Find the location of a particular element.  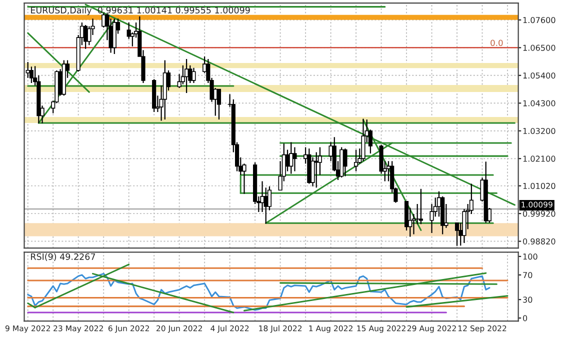

y-tick-label: 1.02100 is located at coordinates (539, 159).